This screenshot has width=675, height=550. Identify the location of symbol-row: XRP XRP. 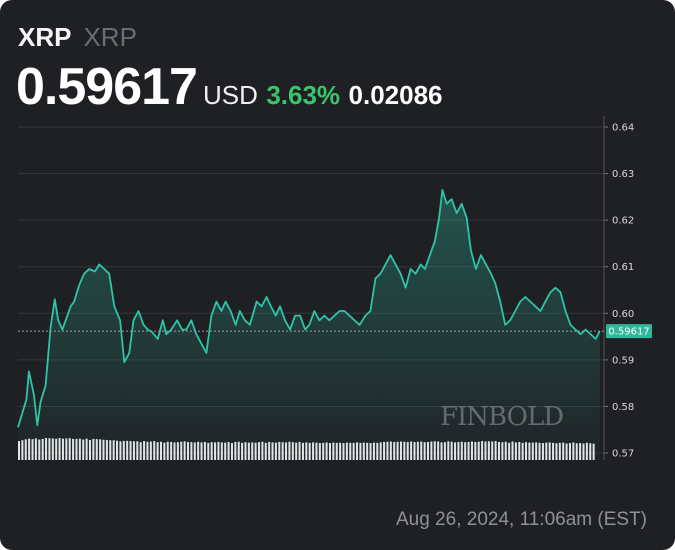
(77, 37).